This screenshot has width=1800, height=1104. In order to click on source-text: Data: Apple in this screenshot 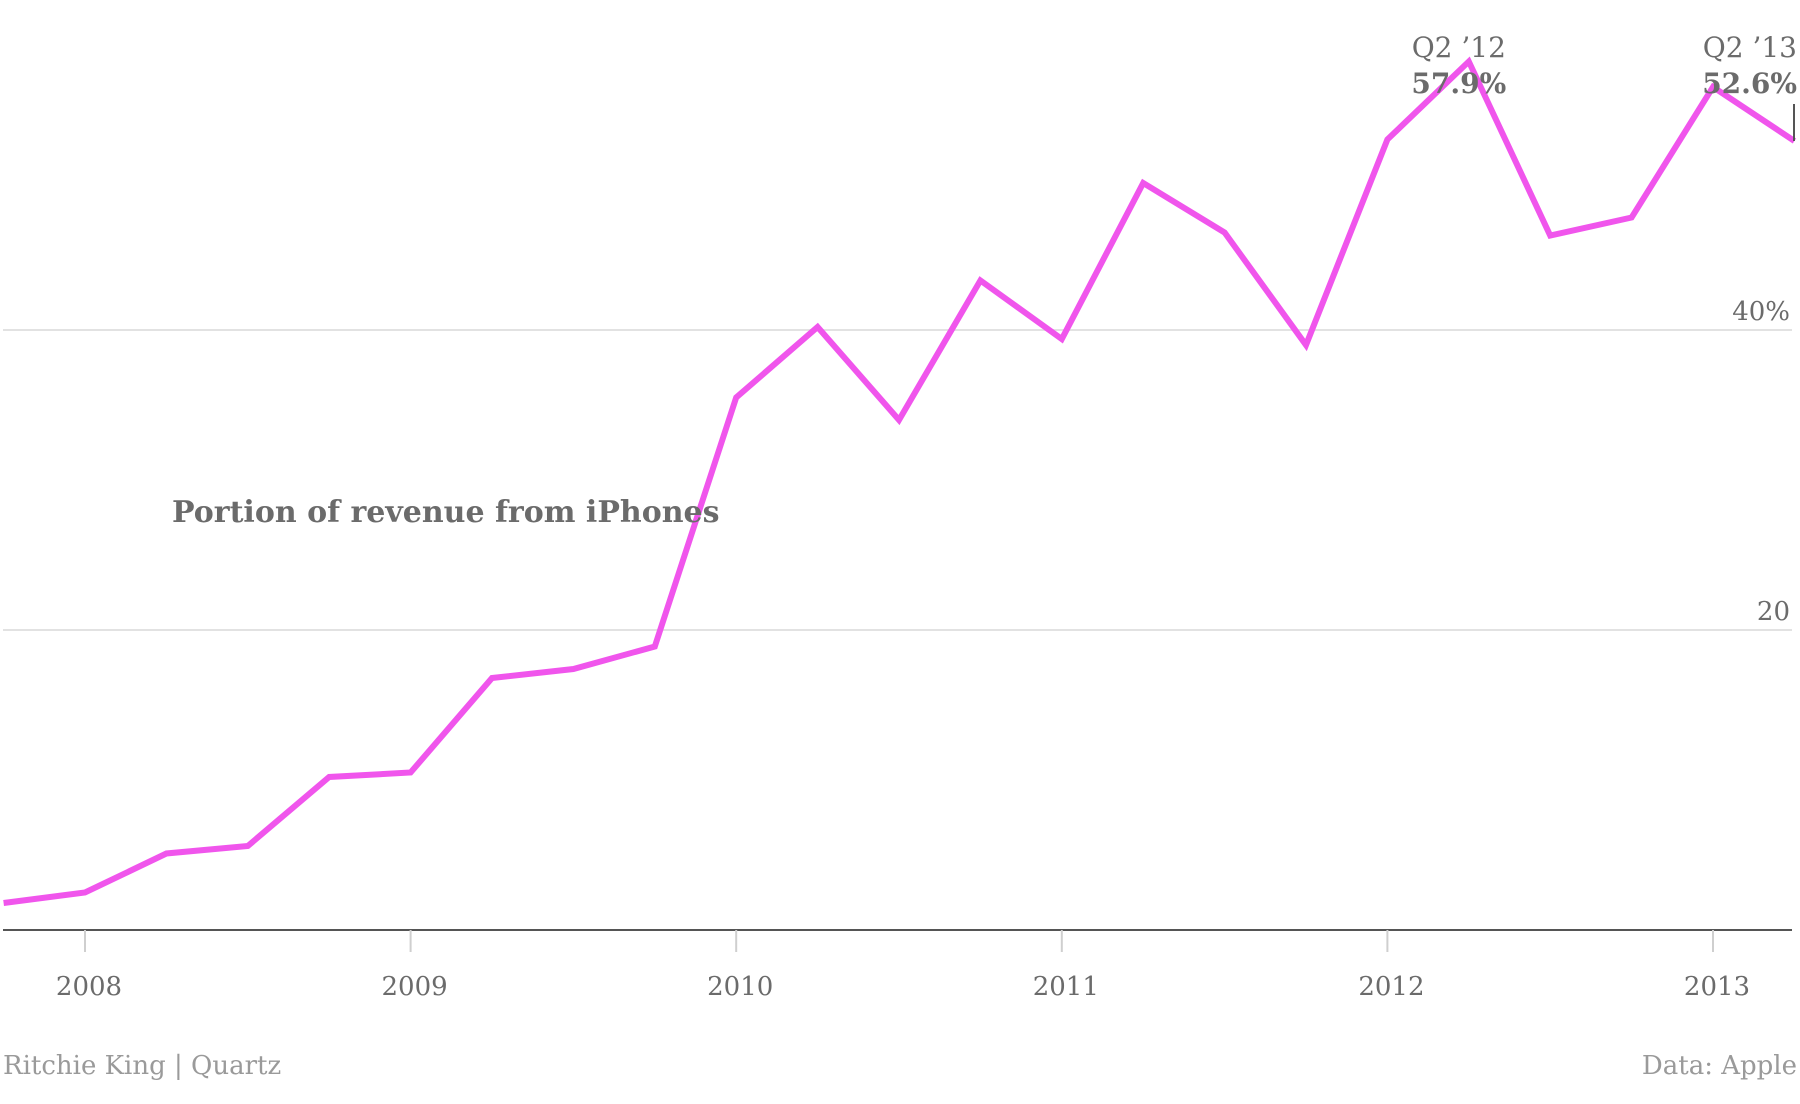, I will do `click(1719, 1066)`.